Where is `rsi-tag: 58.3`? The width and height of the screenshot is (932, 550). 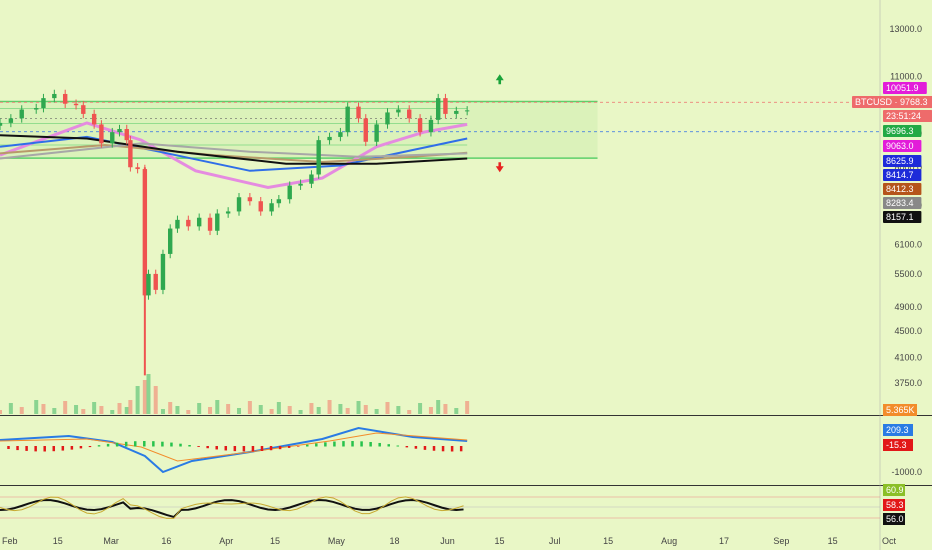
rsi-tag: 58.3 is located at coordinates (894, 505).